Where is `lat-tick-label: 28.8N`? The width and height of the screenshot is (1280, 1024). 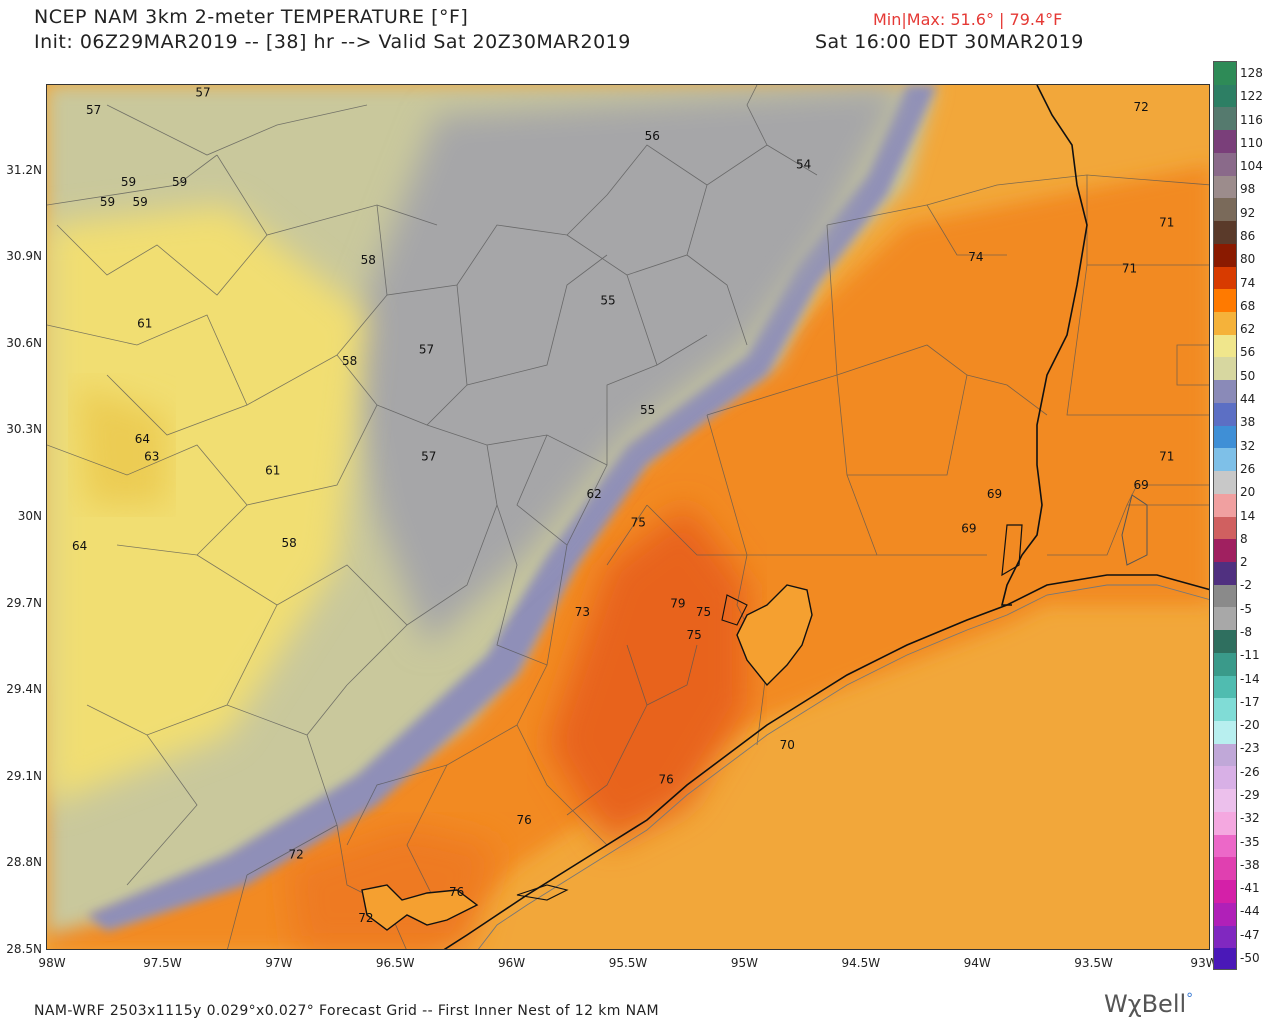
lat-tick-label: 28.8N is located at coordinates (24, 862).